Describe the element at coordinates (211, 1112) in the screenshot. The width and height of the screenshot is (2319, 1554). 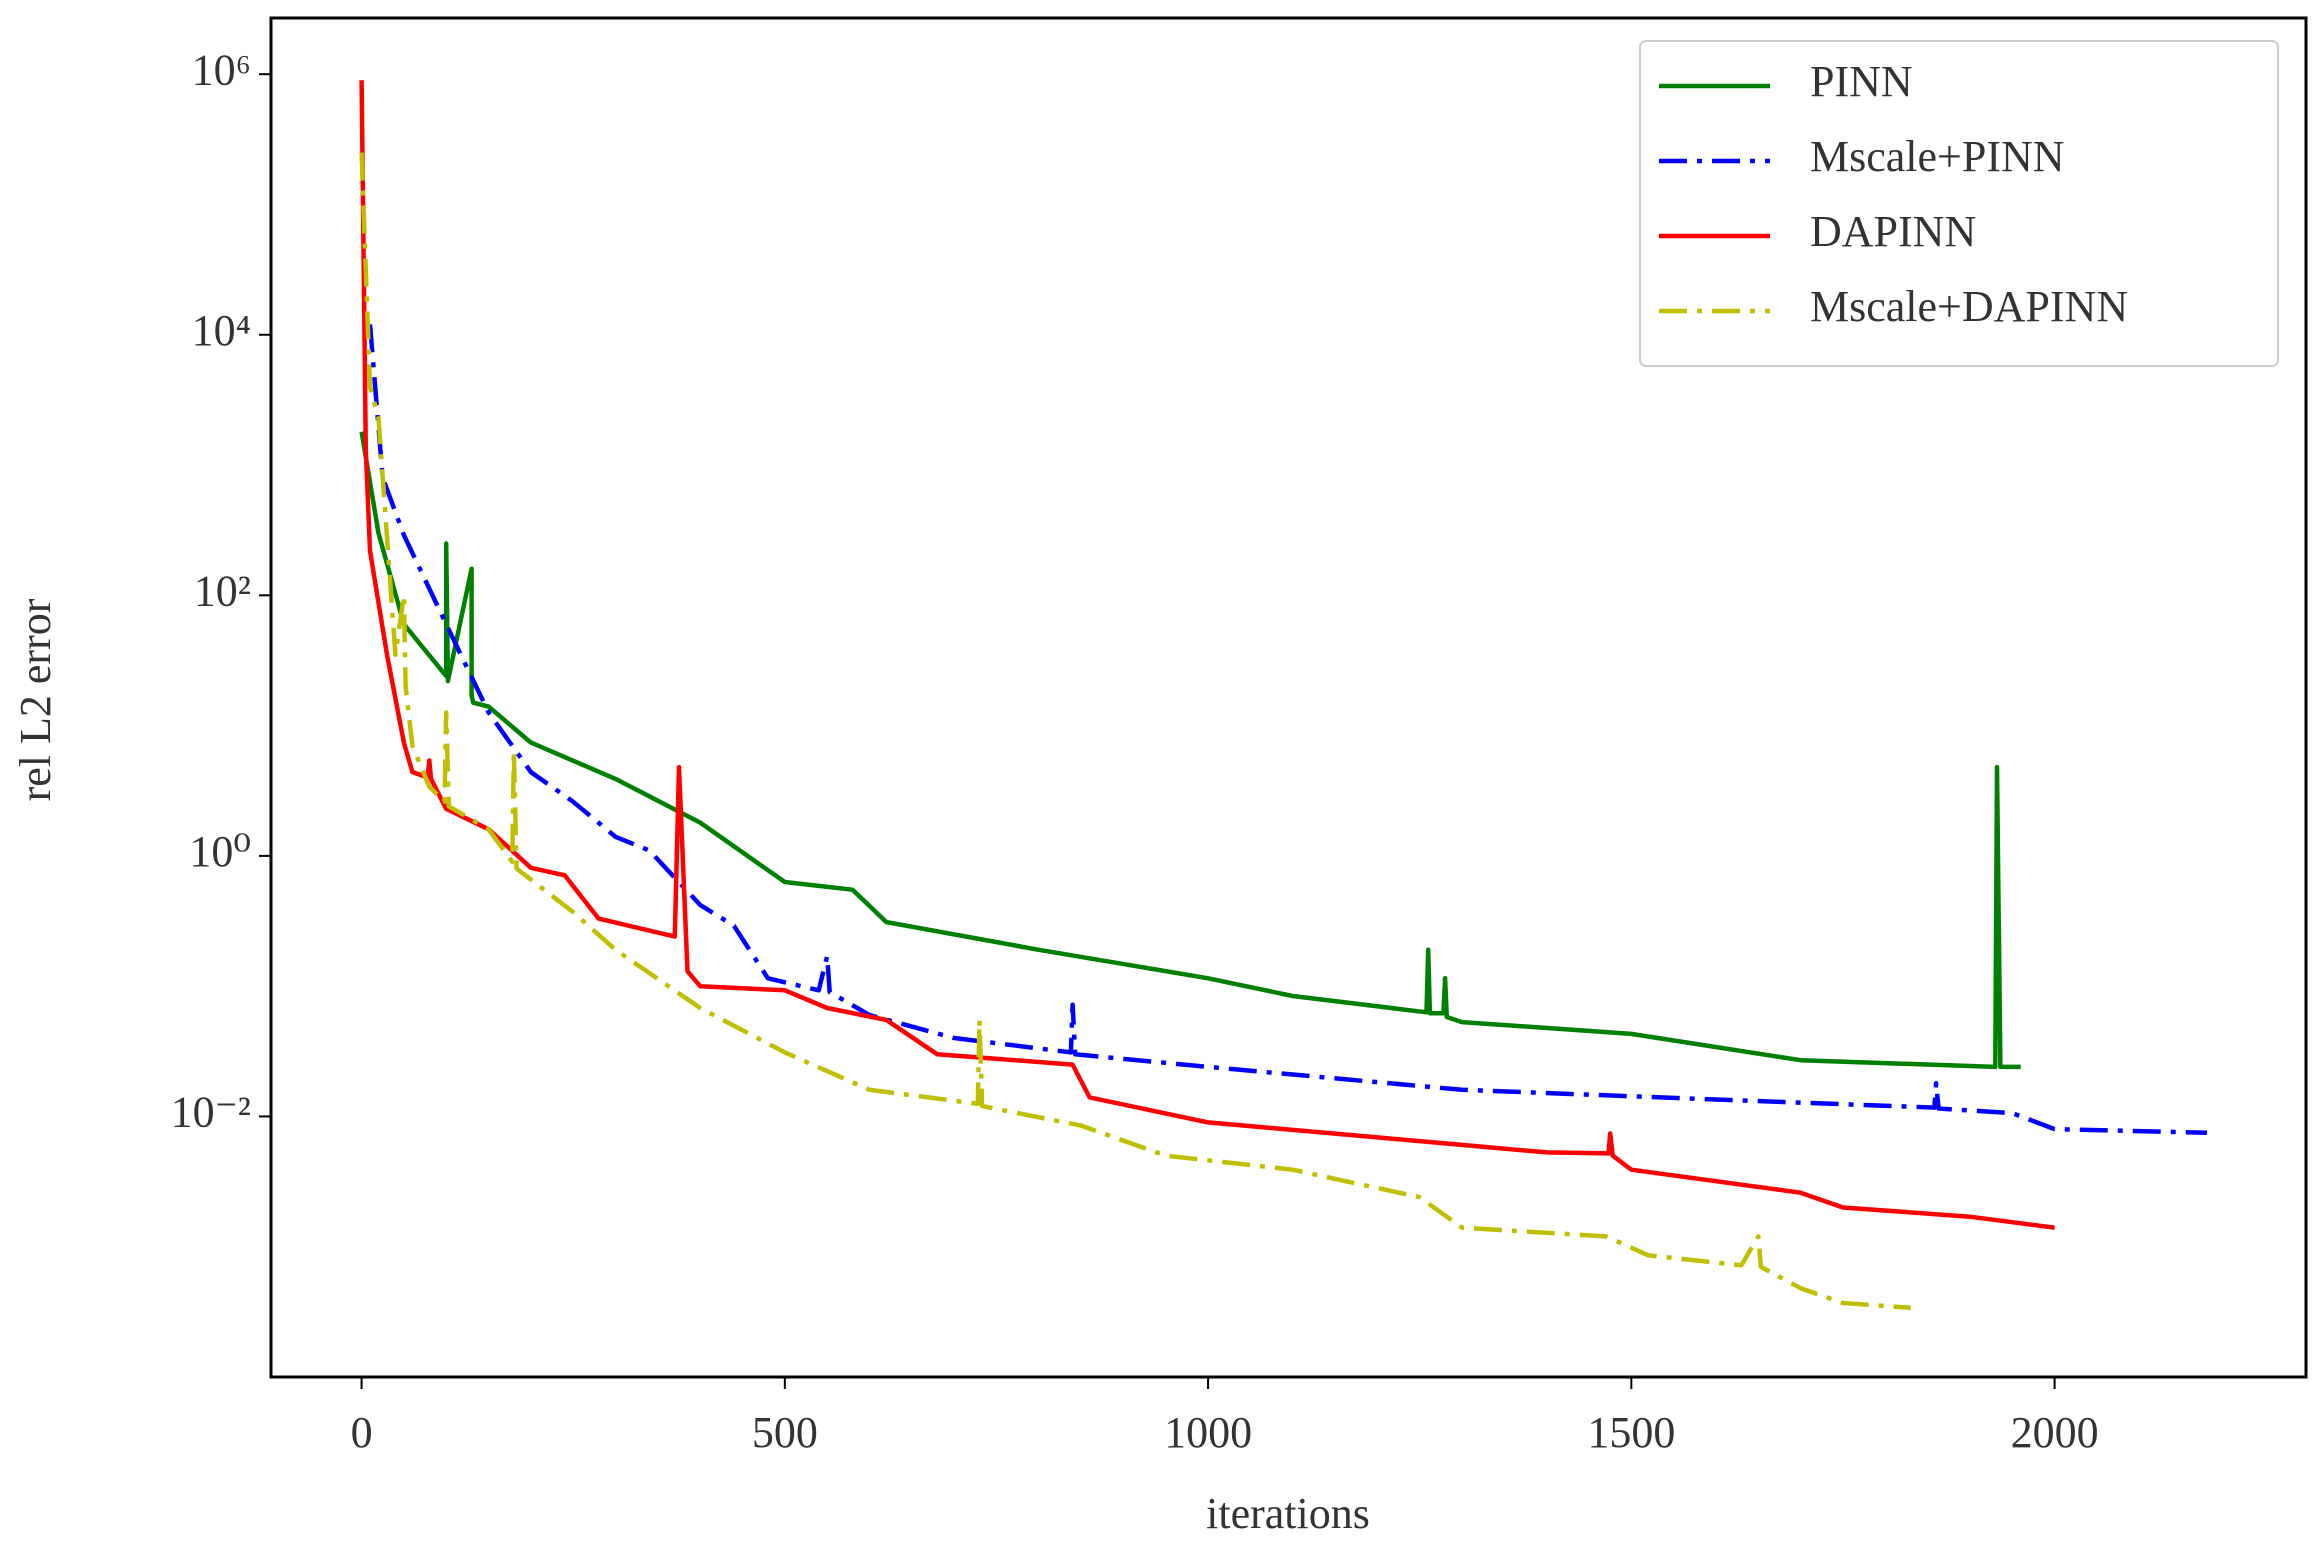
I see `y-tick-label: 10⁻²` at that location.